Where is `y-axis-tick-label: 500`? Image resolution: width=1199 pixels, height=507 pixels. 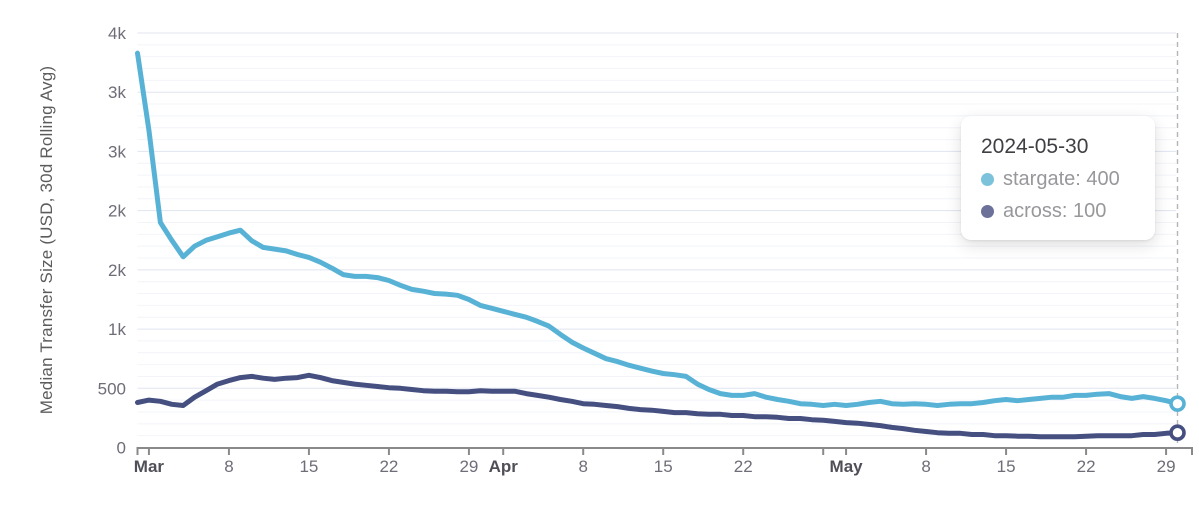
y-axis-tick-label: 500 is located at coordinates (112, 388).